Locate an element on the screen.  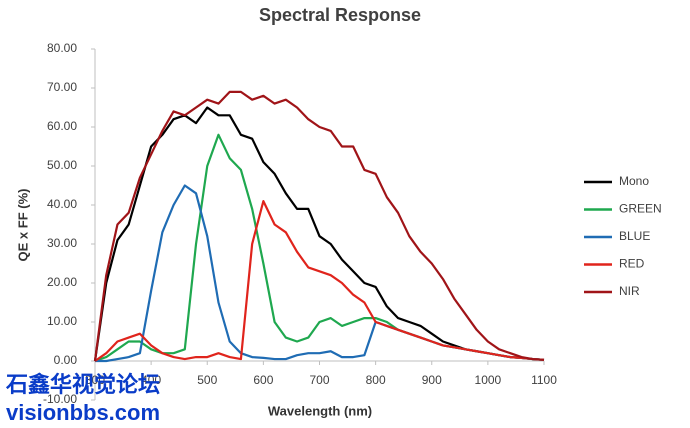
x-tick-label: 800 is located at coordinates (376, 380).